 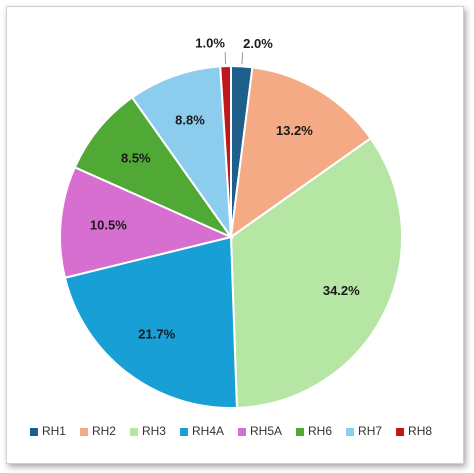 What do you see at coordinates (341, 290) in the screenshot?
I see `data-label: 34.2%` at bounding box center [341, 290].